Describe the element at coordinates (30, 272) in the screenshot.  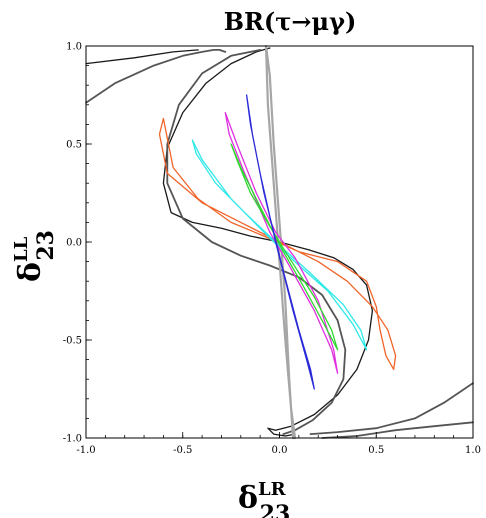
I see `y-axis-label-main: δ` at that location.